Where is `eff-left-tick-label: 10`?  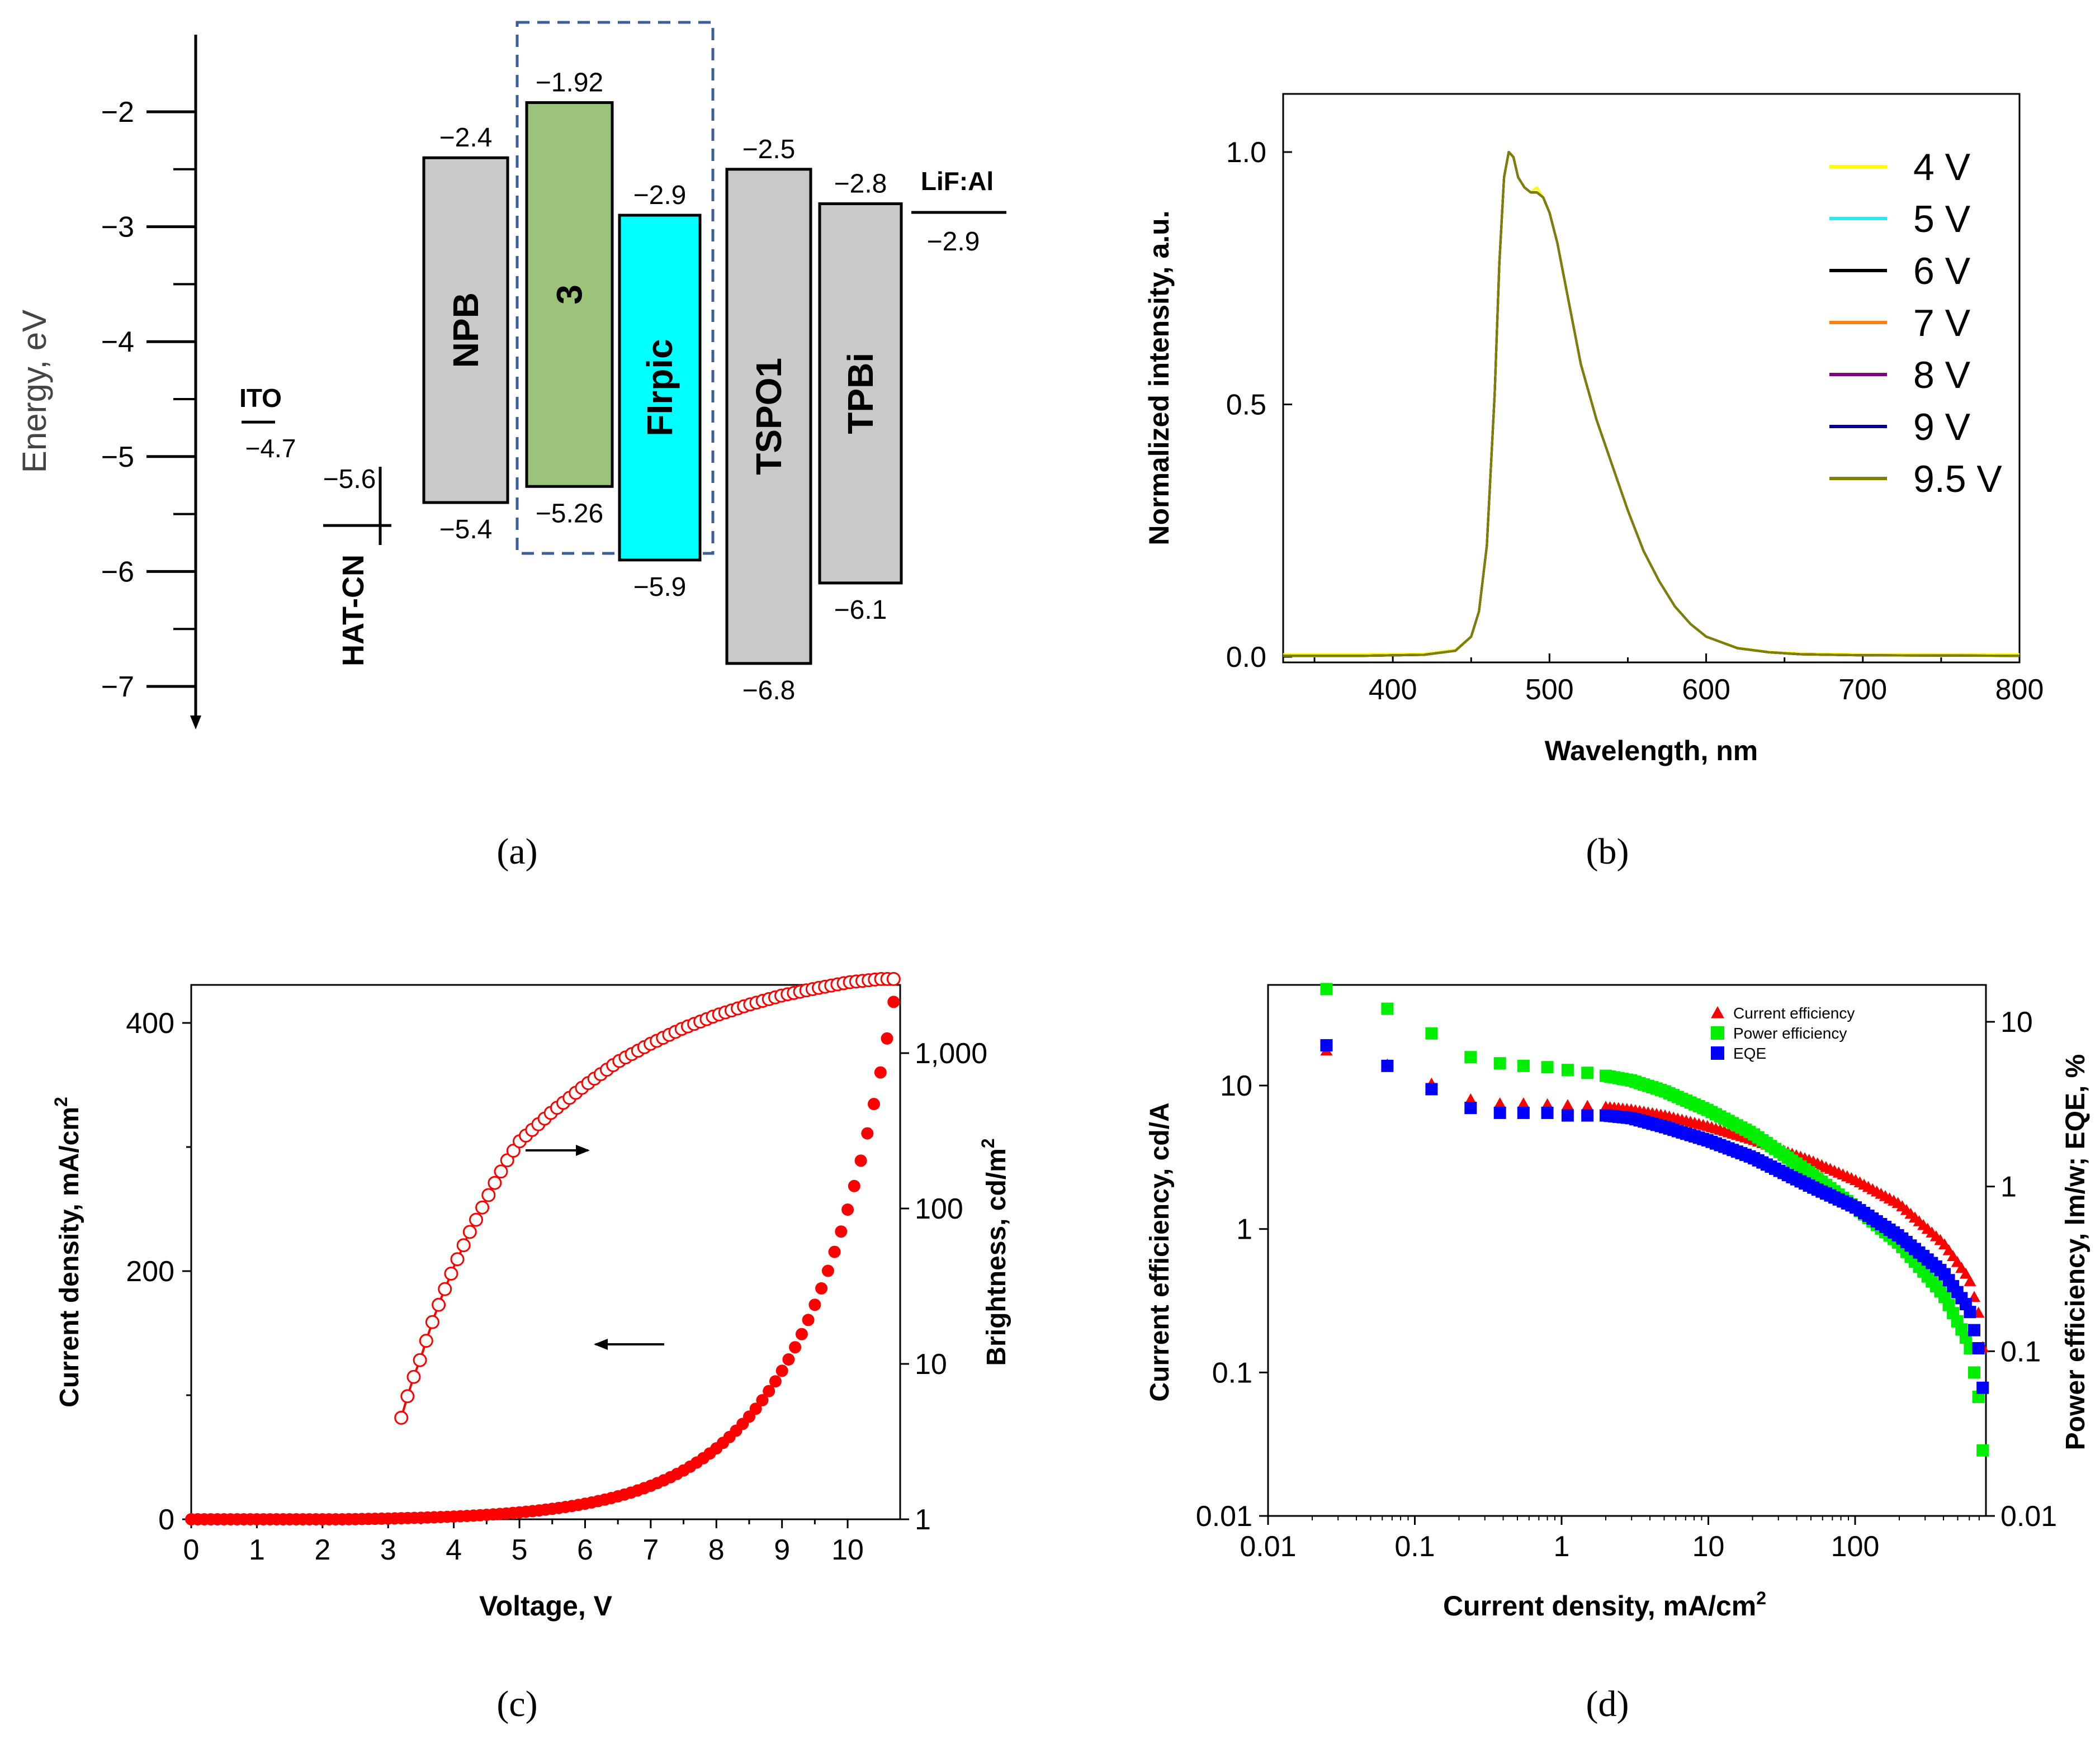 eff-left-tick-label: 10 is located at coordinates (1236, 1086).